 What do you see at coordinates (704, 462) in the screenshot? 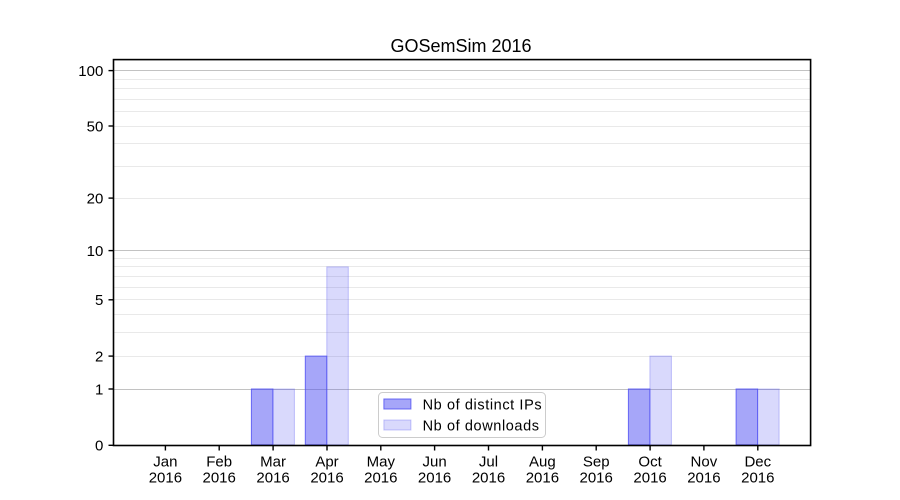
I see `svg-text: Nov` at bounding box center [704, 462].